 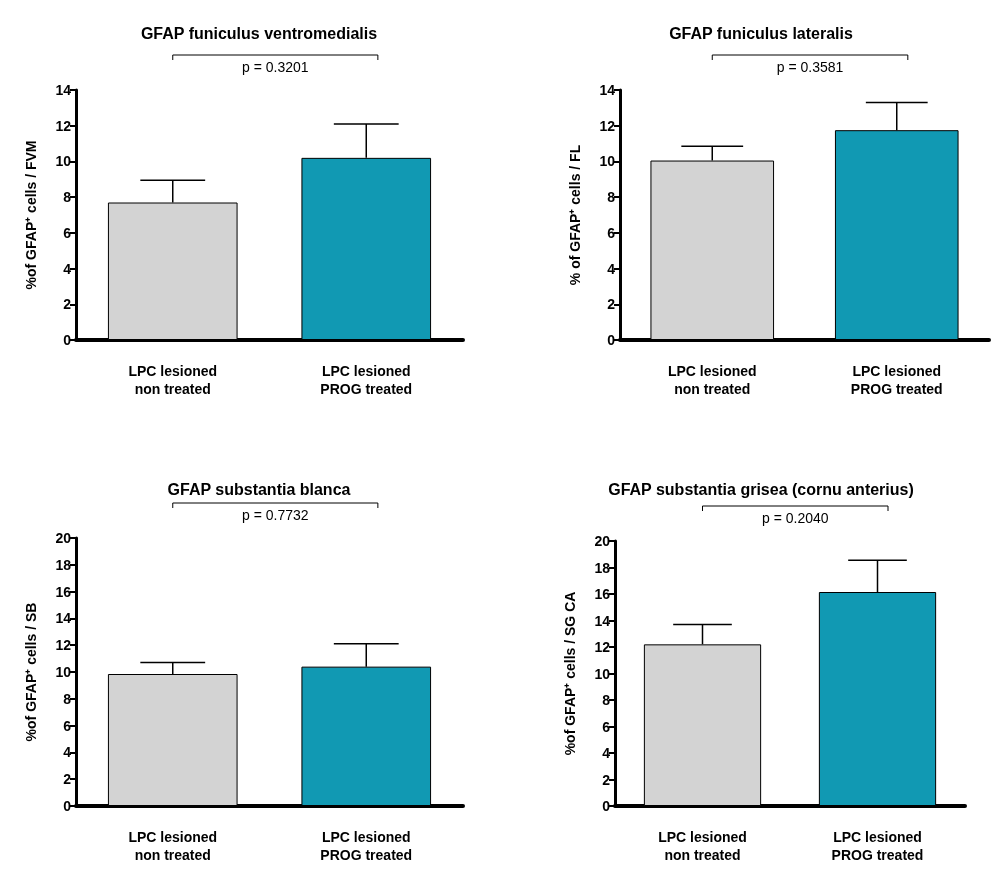 What do you see at coordinates (761, 489) in the screenshot?
I see `chart-title: GFAP substantia grisea (cornu anterius)` at bounding box center [761, 489].